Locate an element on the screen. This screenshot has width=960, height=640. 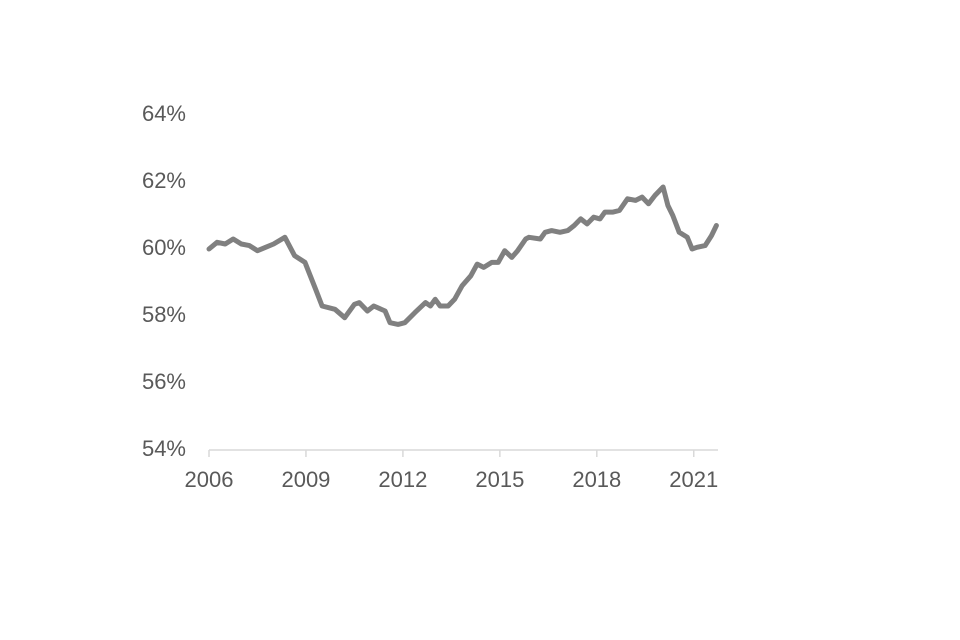
x-tick-label: 2015 is located at coordinates (499, 479).